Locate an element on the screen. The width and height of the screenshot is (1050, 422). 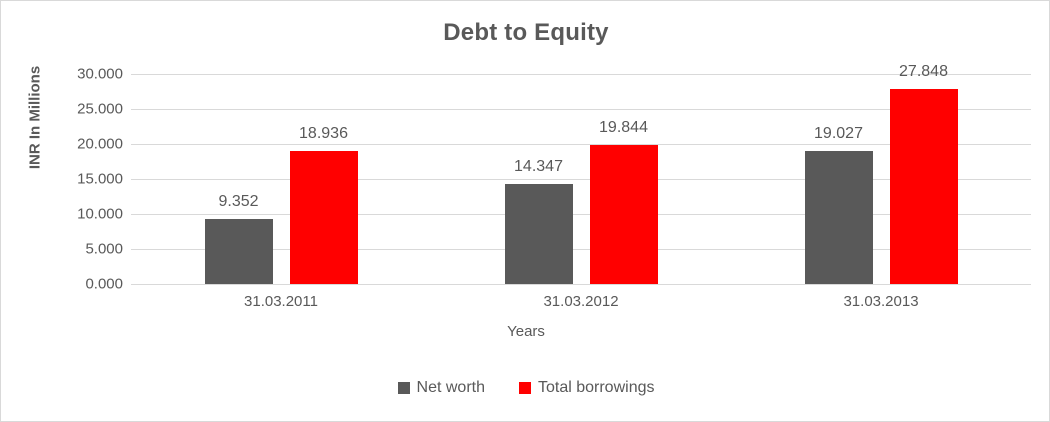
legend-item-net-worth: Net worth is located at coordinates (441, 388).